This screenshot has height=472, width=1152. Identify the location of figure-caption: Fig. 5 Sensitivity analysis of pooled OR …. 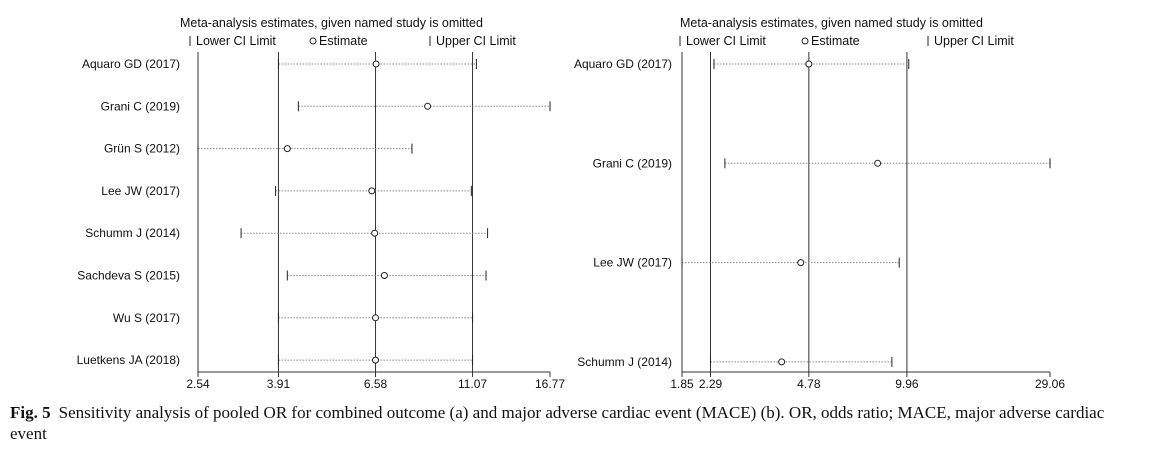
(572, 423).